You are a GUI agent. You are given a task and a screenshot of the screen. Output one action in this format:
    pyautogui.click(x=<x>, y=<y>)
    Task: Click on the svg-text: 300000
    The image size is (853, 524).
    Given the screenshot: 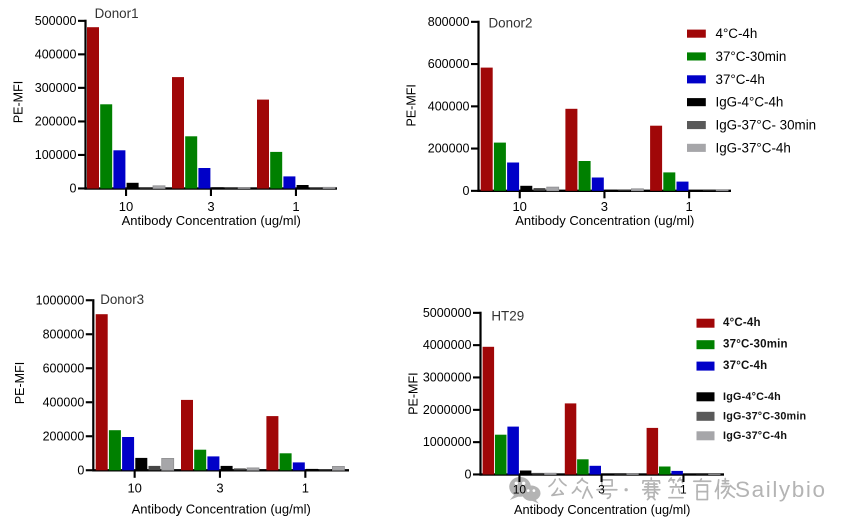 What is the action you would take?
    pyautogui.click(x=56, y=88)
    